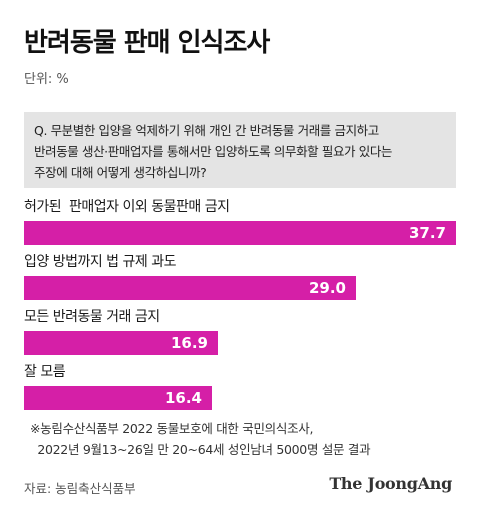 This screenshot has height=514, width=480. What do you see at coordinates (200, 449) in the screenshot?
I see `footnote-line: 2022년 9월13~26일 만 20~64세 성인남녀 5000명 설문 결과` at bounding box center [200, 449].